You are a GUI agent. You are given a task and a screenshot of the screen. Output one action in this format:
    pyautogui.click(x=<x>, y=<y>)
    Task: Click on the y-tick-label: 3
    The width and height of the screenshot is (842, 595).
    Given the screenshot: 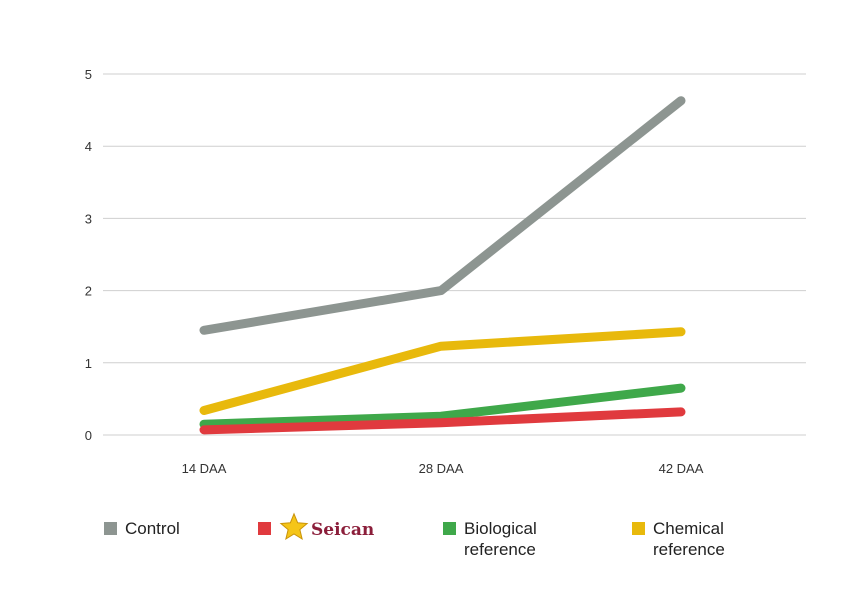 What is the action you would take?
    pyautogui.click(x=88, y=218)
    